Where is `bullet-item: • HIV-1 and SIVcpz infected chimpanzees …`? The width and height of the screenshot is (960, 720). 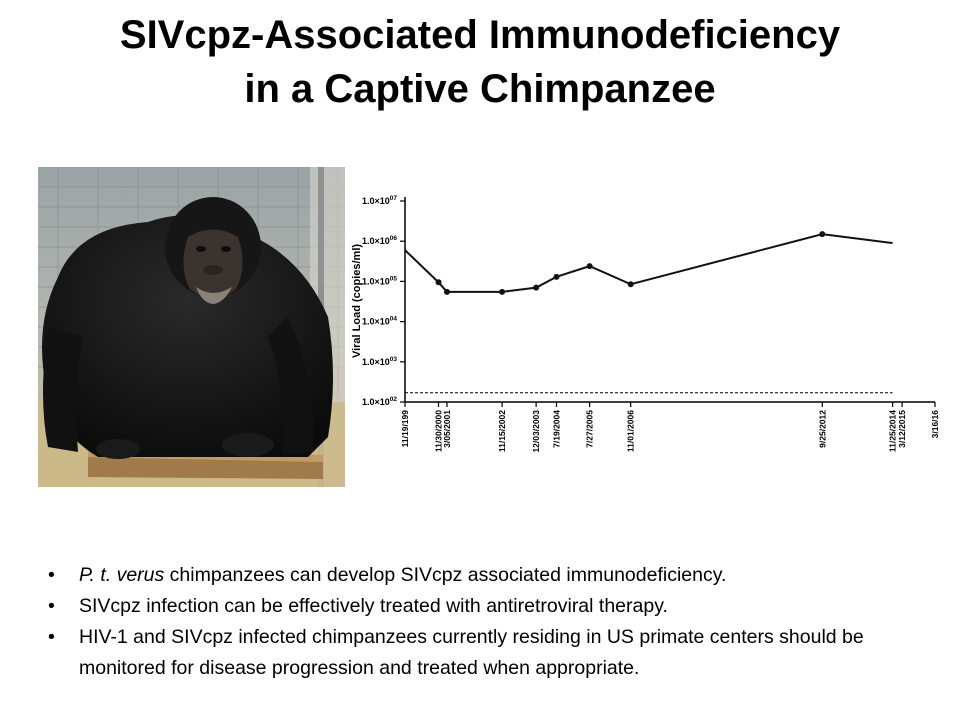
bullet-item: • HIV-1 and SIVcpz infected chimpanzees … is located at coordinates (493, 653).